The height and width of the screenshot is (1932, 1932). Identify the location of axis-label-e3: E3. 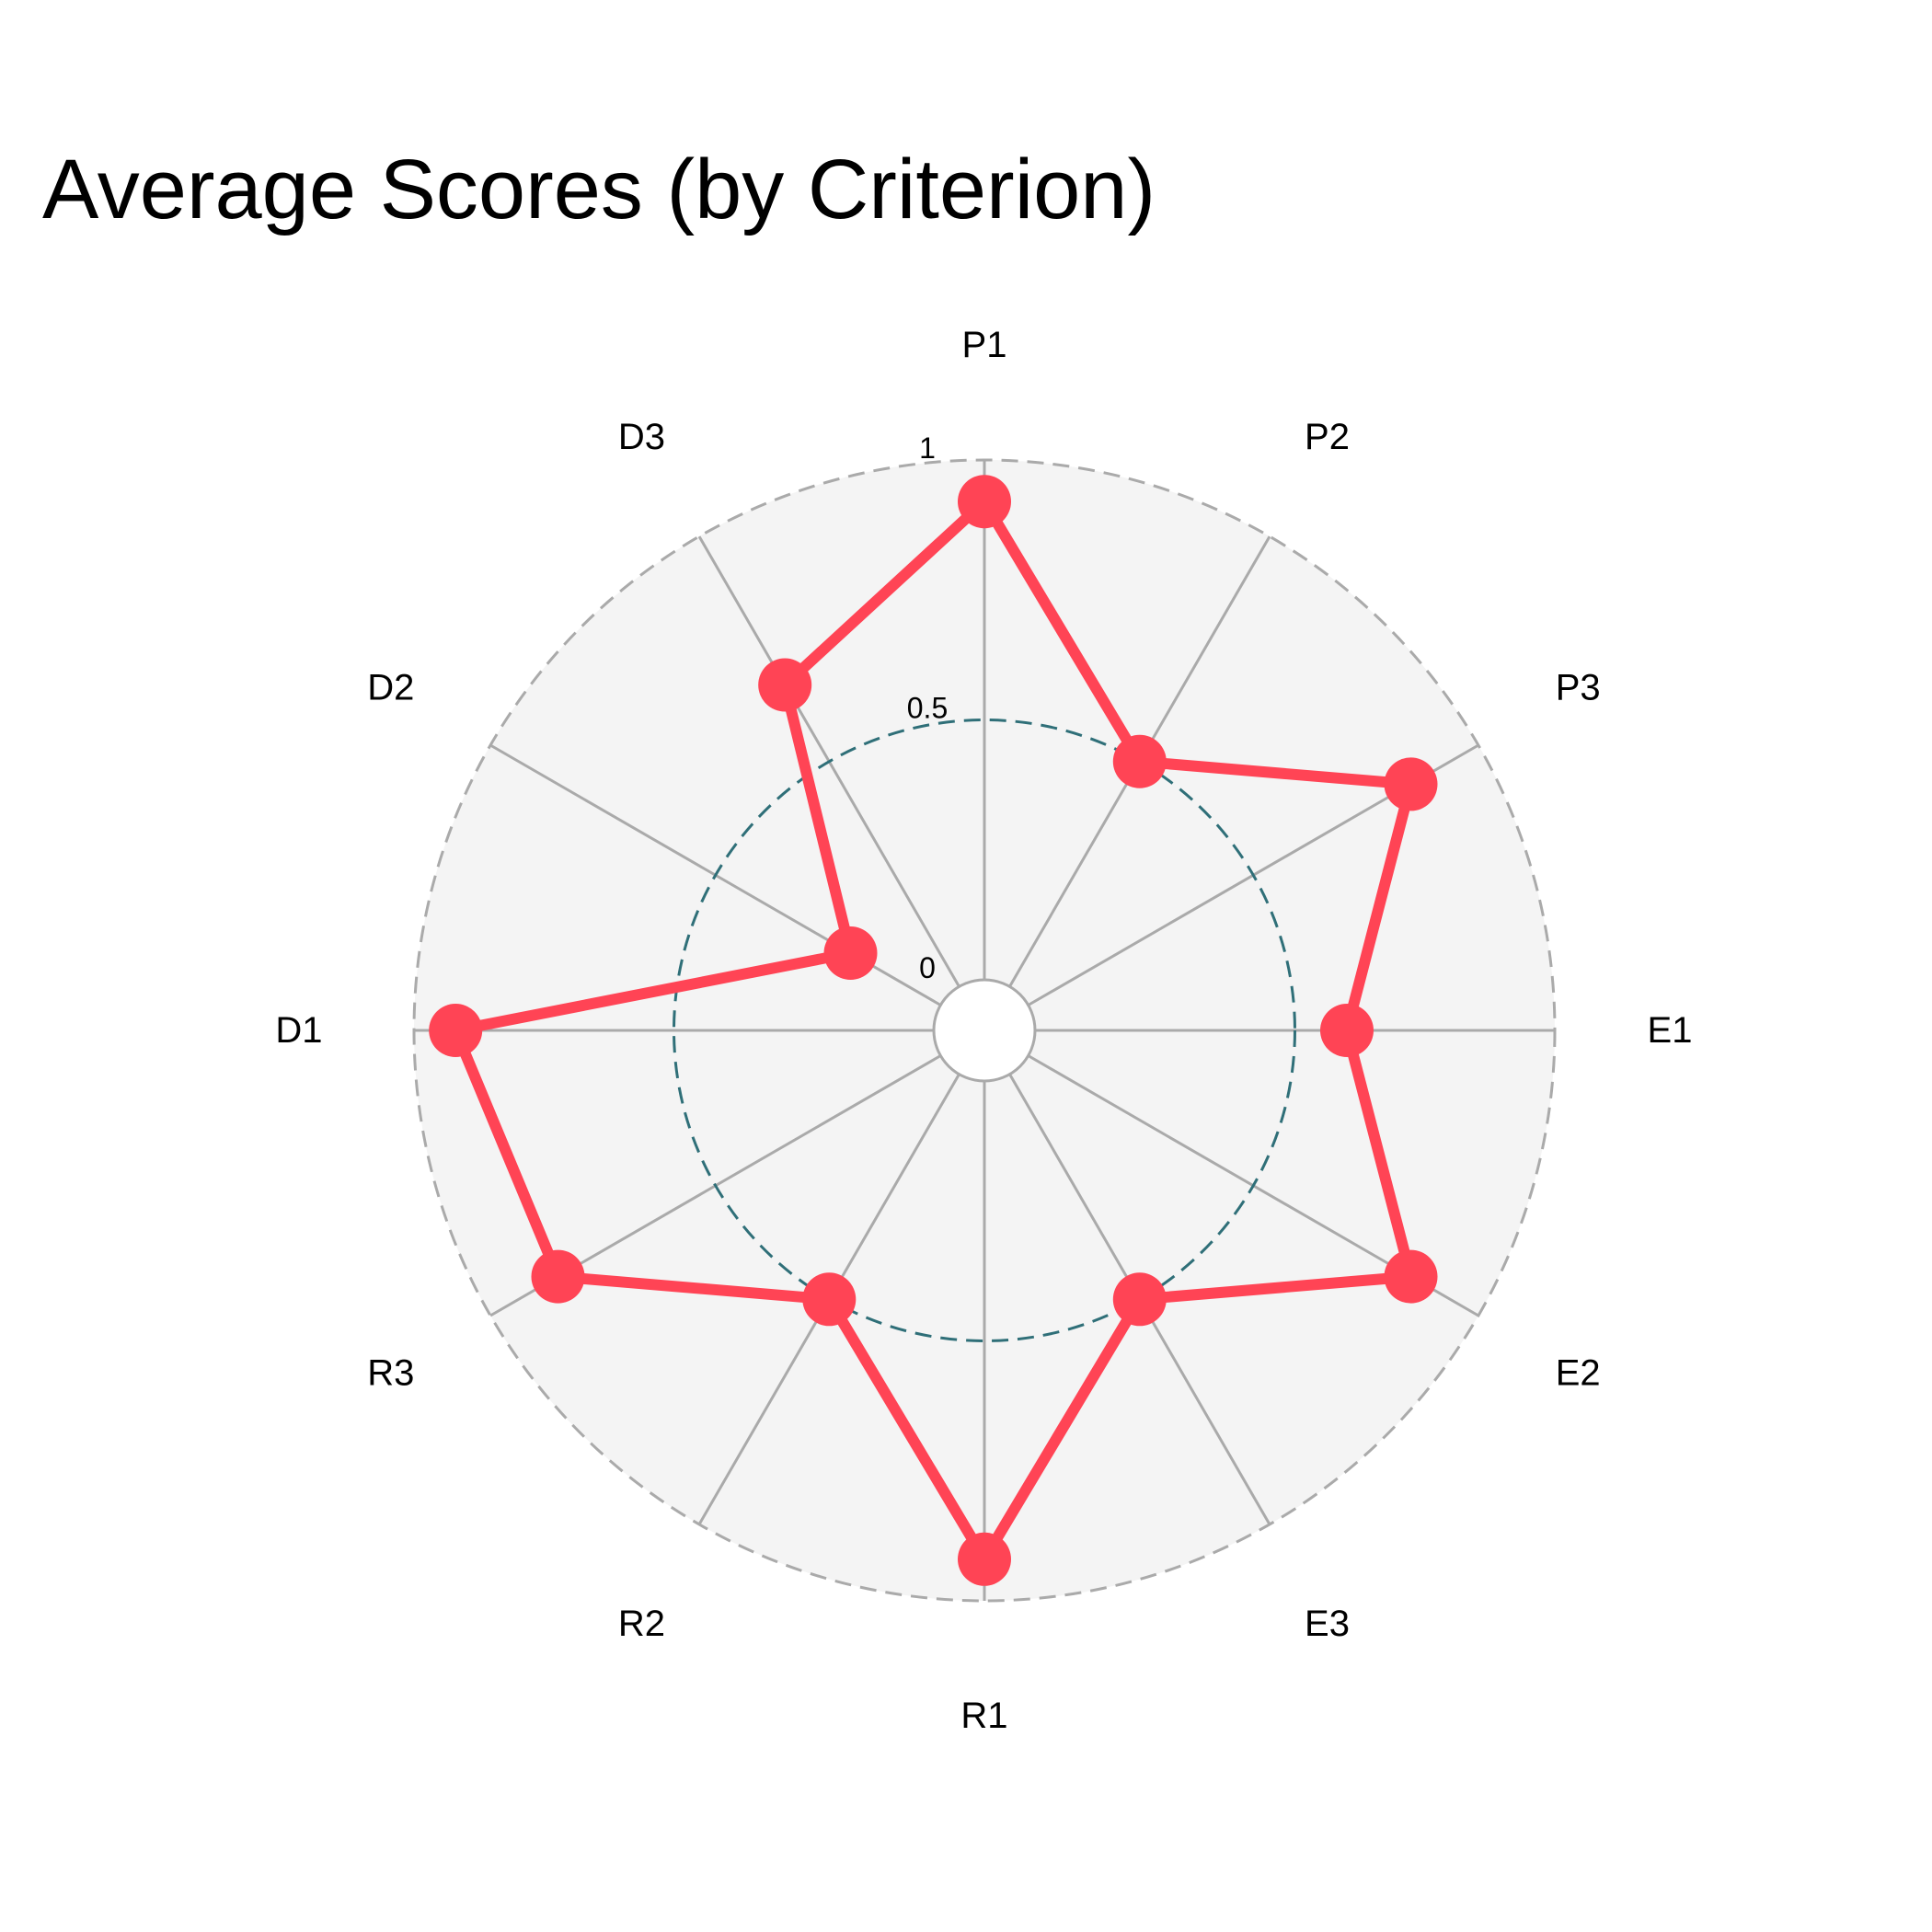
(1327, 1624).